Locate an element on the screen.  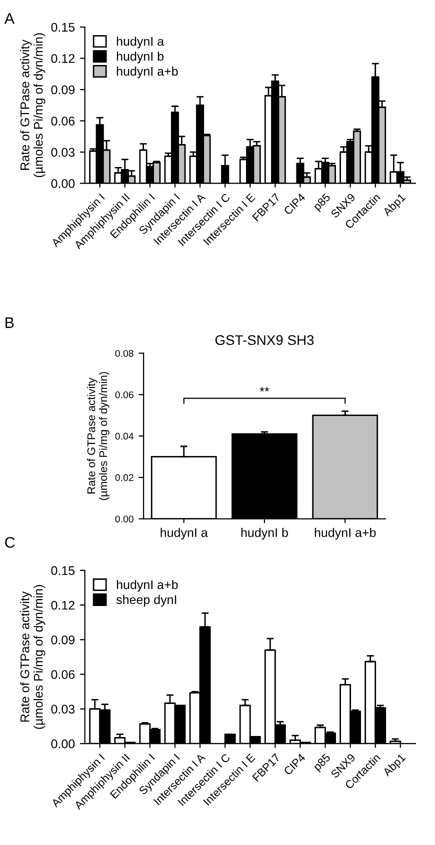
legend-label: hudynI b is located at coordinates (140, 58).